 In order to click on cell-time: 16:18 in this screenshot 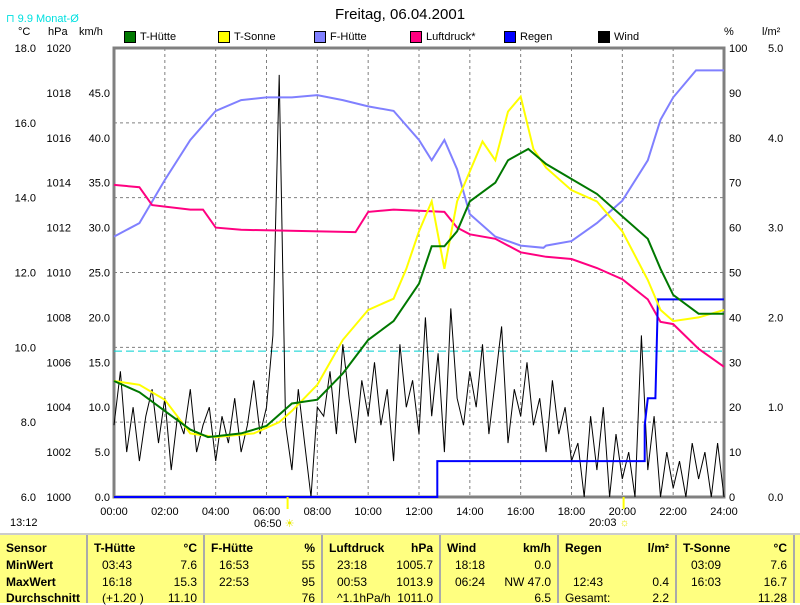, I will do `click(117, 582)`.